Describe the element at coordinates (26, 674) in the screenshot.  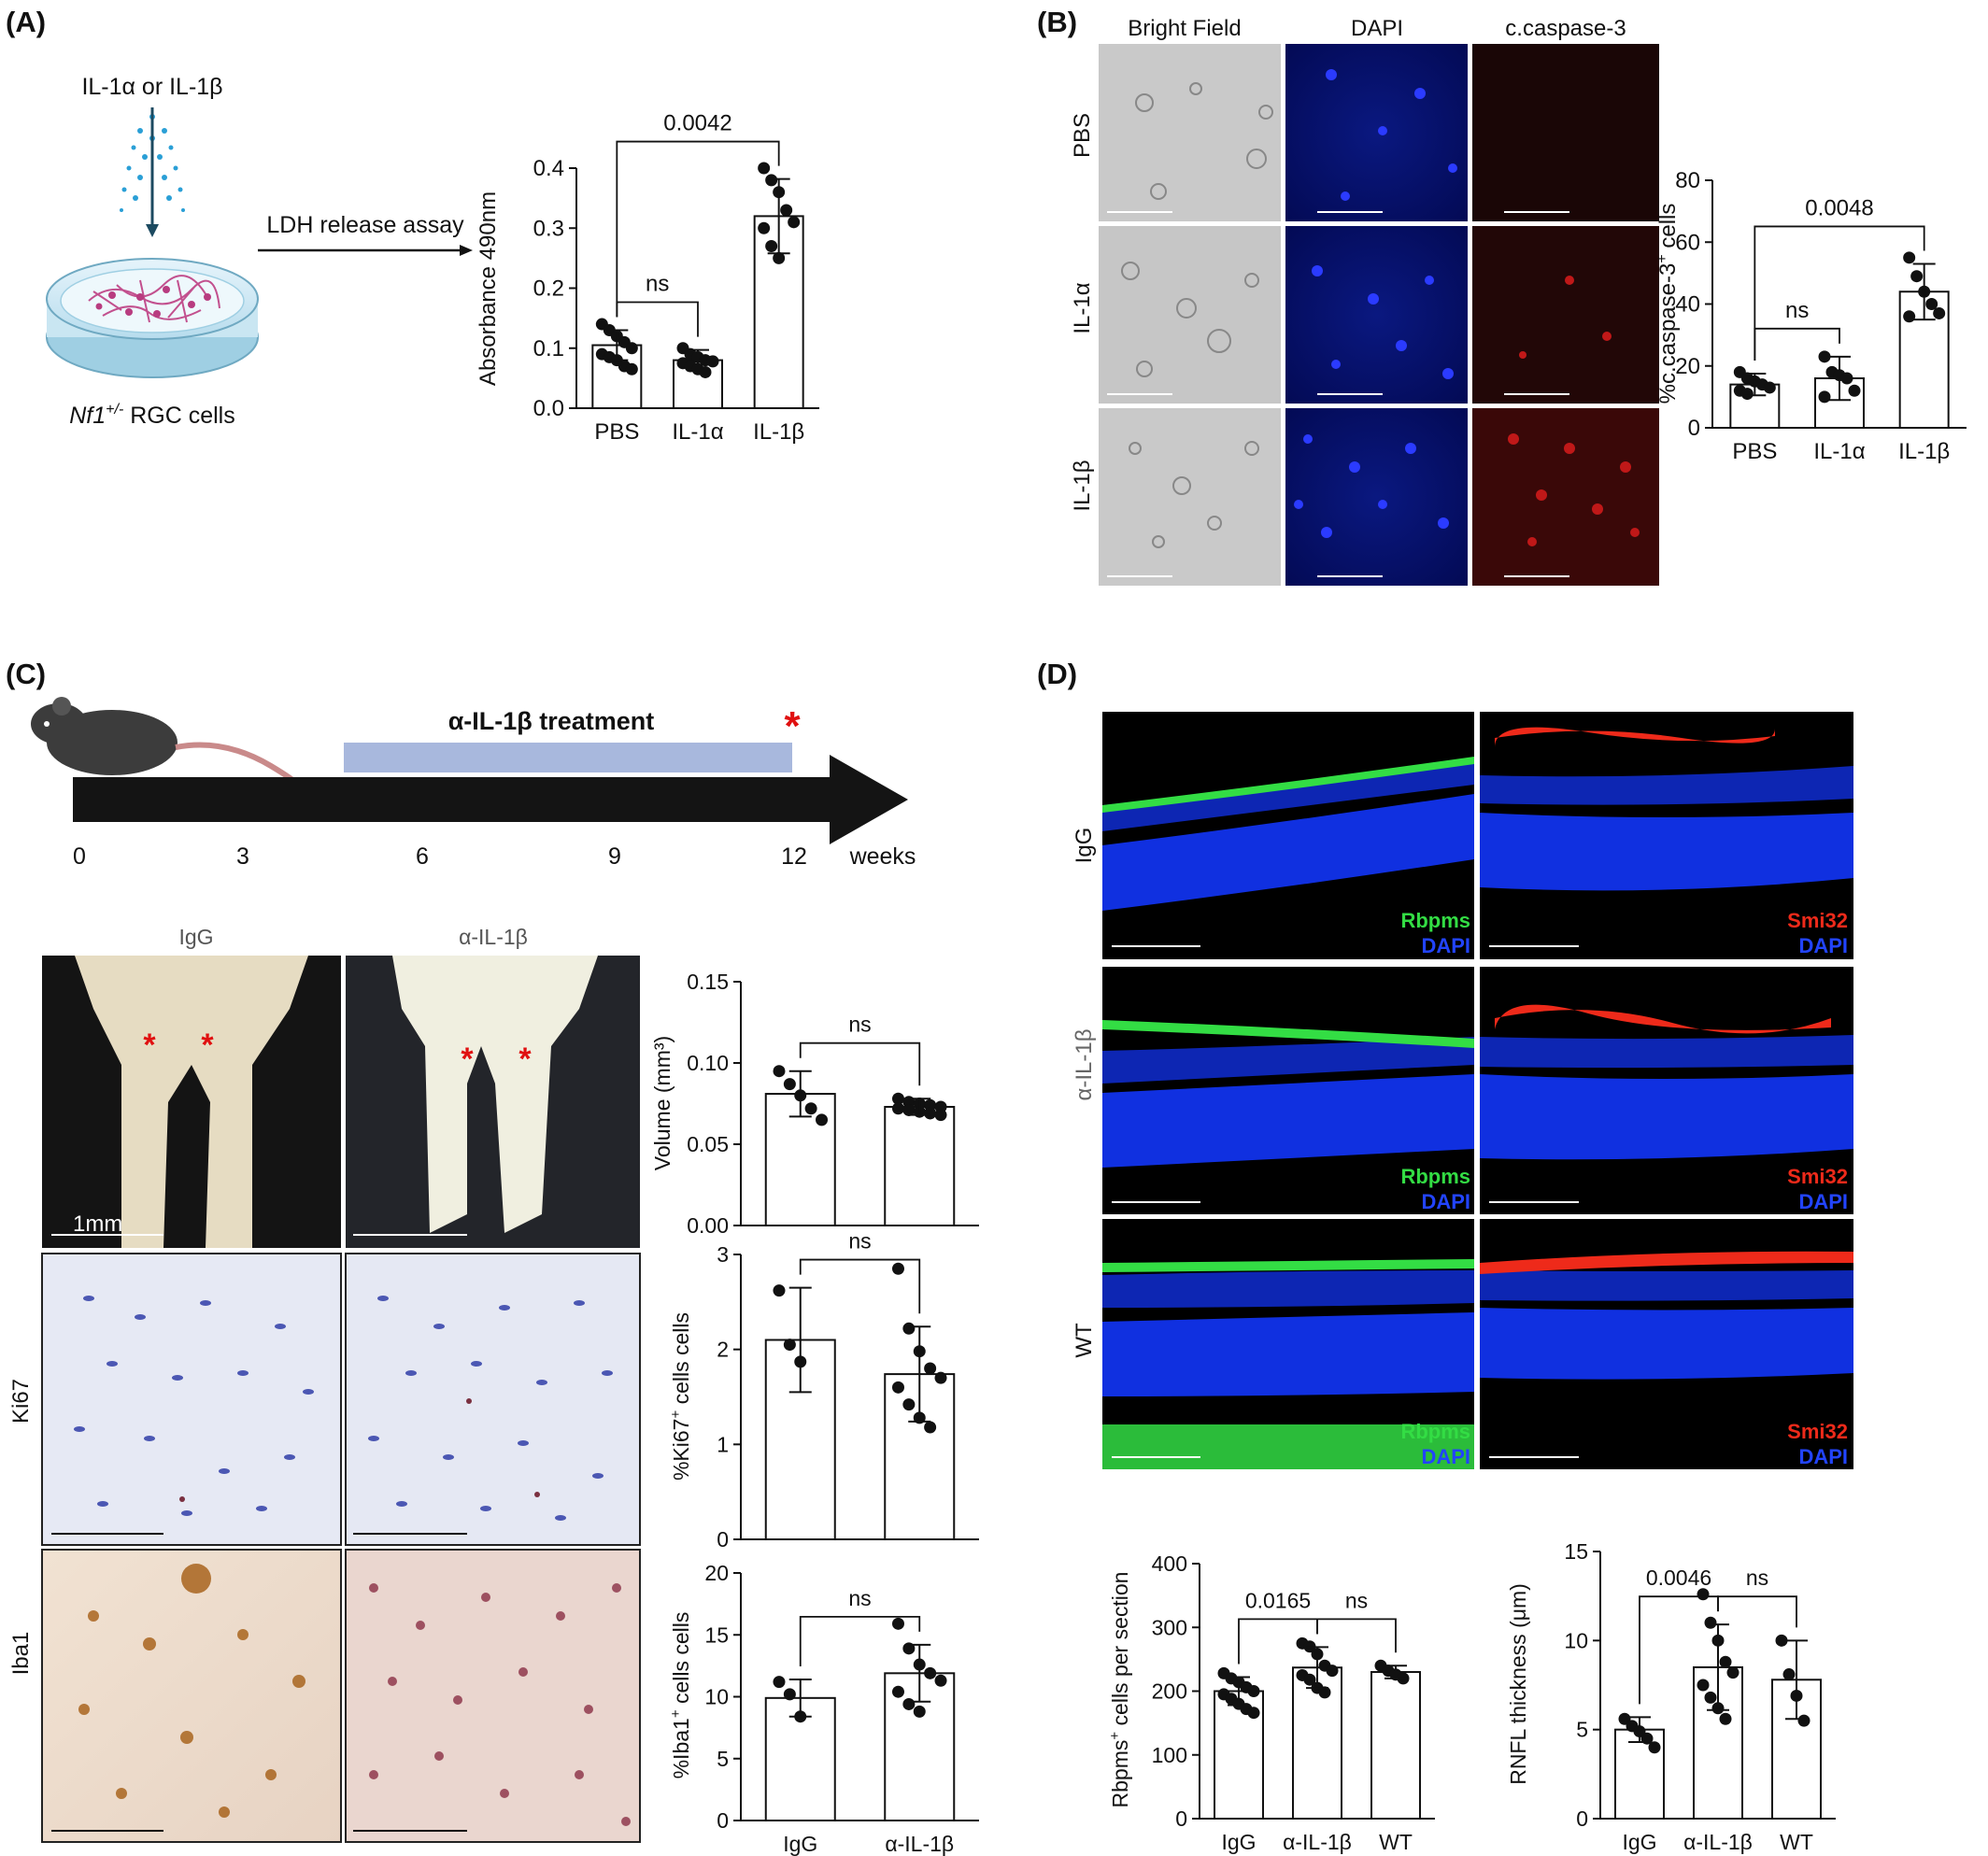
I see `panel-c-label: (C)` at that location.